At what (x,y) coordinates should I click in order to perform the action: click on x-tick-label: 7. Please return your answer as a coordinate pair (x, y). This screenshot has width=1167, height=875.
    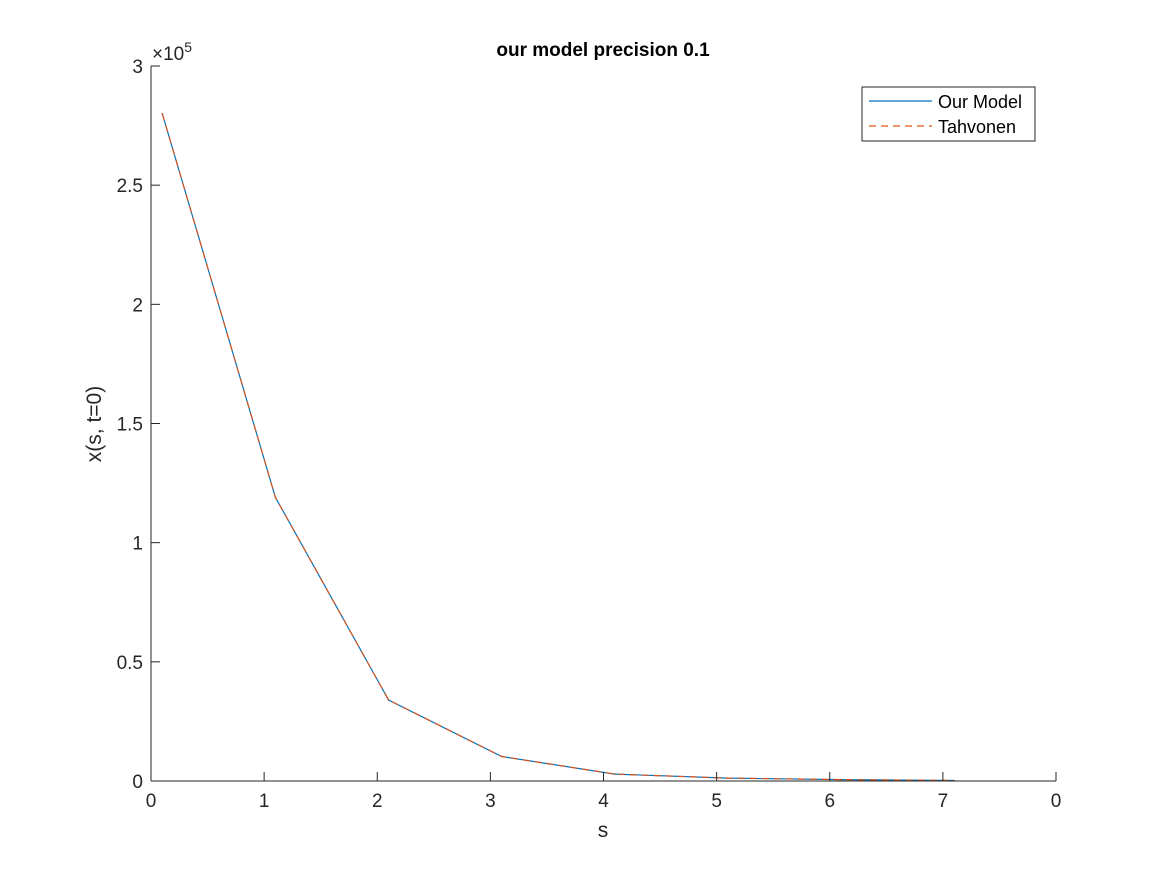
    Looking at the image, I should click on (943, 801).